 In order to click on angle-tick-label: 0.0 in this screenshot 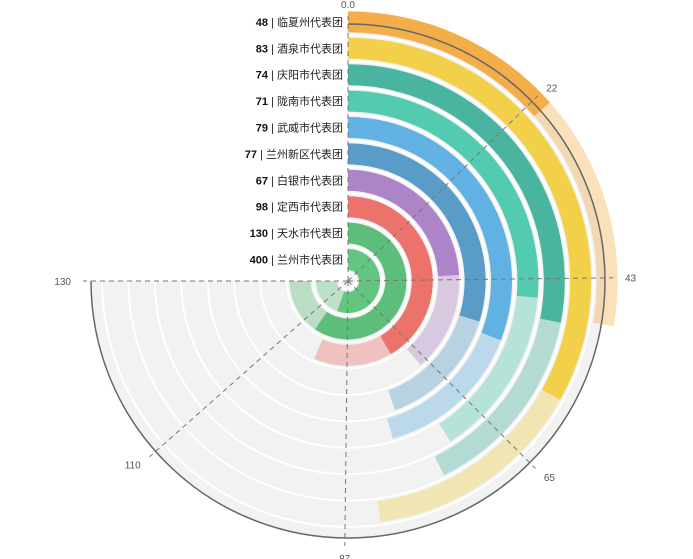, I will do `click(348, 5)`.